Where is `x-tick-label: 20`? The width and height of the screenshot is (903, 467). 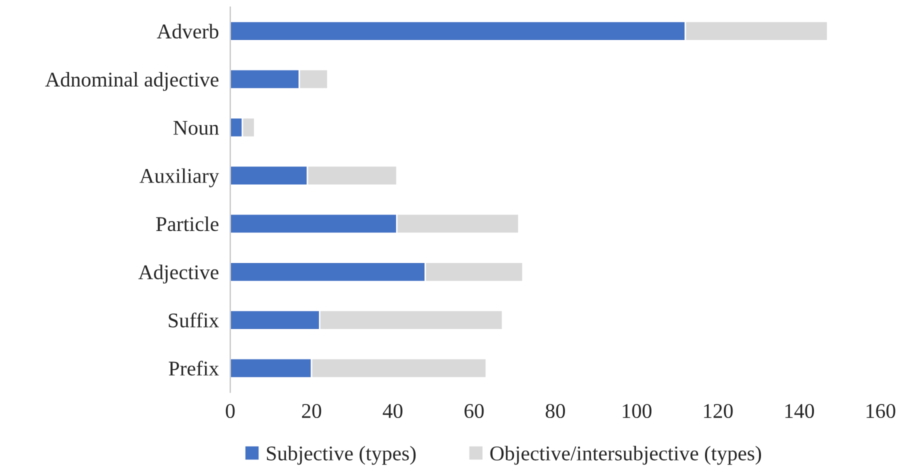
x-tick-label: 20 is located at coordinates (312, 411).